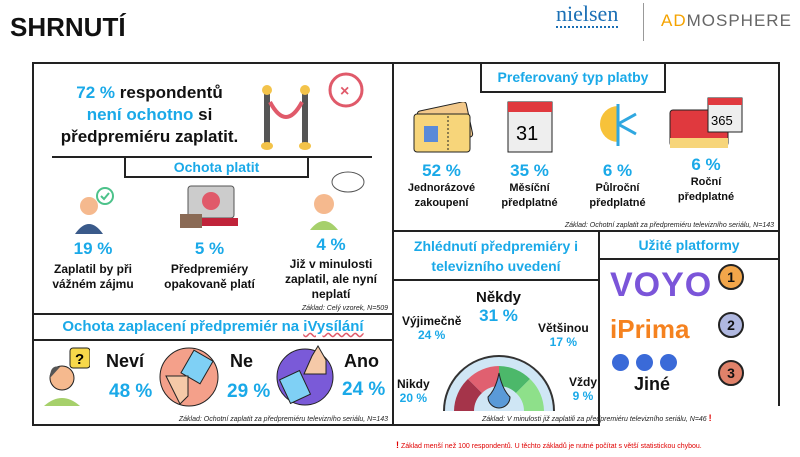 The width and height of the screenshot is (800, 457). I want to click on pct: 9 %, so click(583, 396).